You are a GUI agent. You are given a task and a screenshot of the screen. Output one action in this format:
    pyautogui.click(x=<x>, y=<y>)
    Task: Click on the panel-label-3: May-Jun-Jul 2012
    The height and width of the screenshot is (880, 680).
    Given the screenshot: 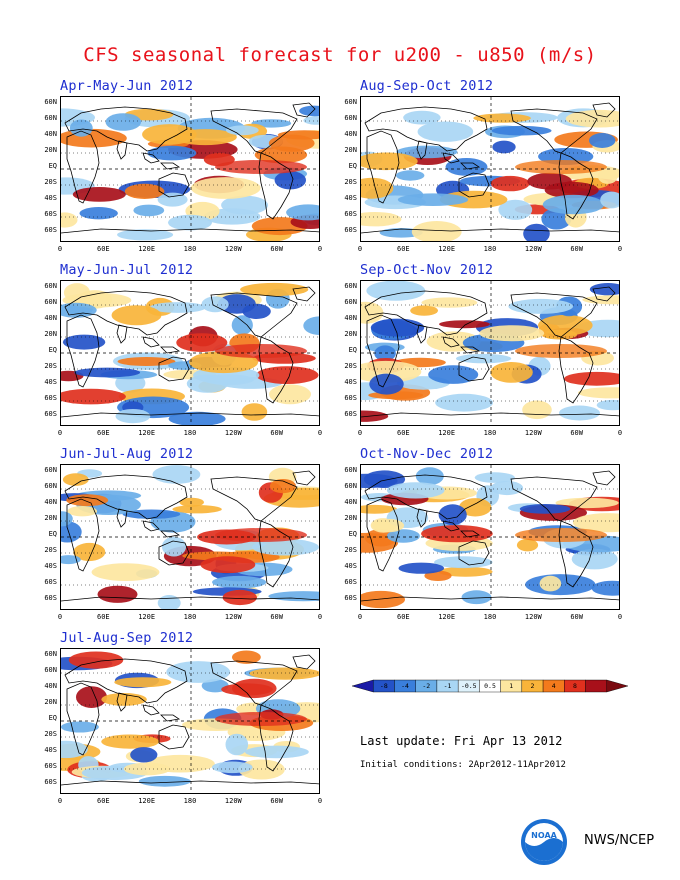 What is the action you would take?
    pyautogui.click(x=127, y=270)
    